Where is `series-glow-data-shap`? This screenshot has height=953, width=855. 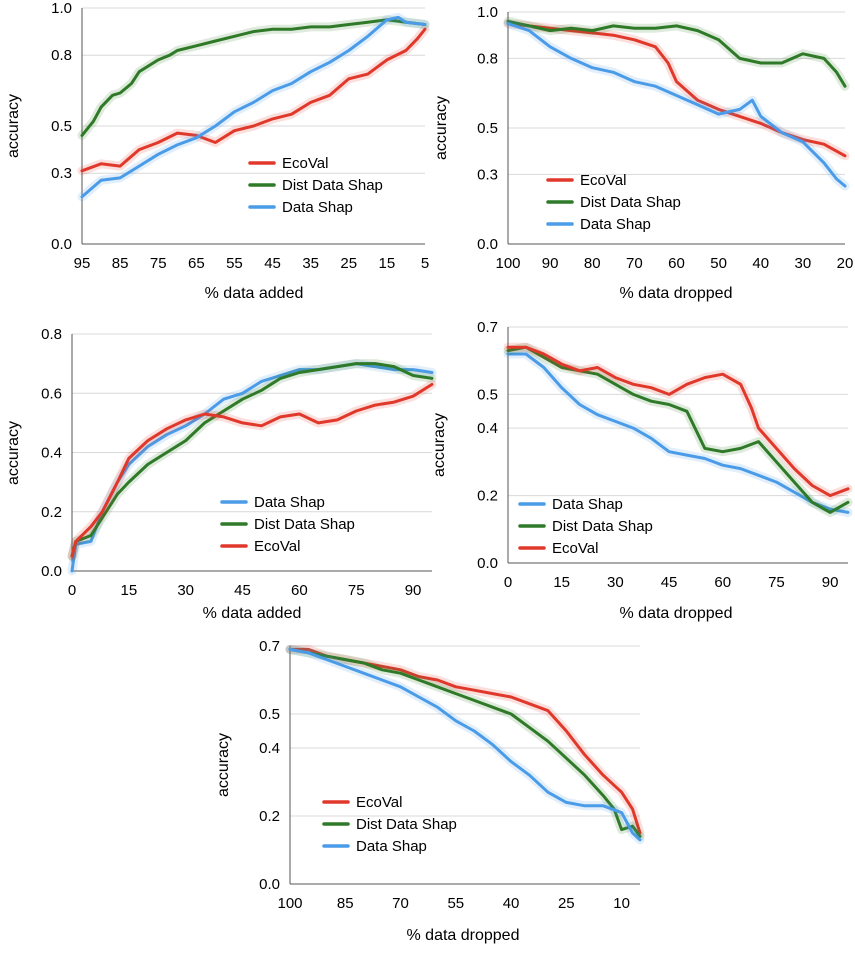 series-glow-data-shap is located at coordinates (676, 105).